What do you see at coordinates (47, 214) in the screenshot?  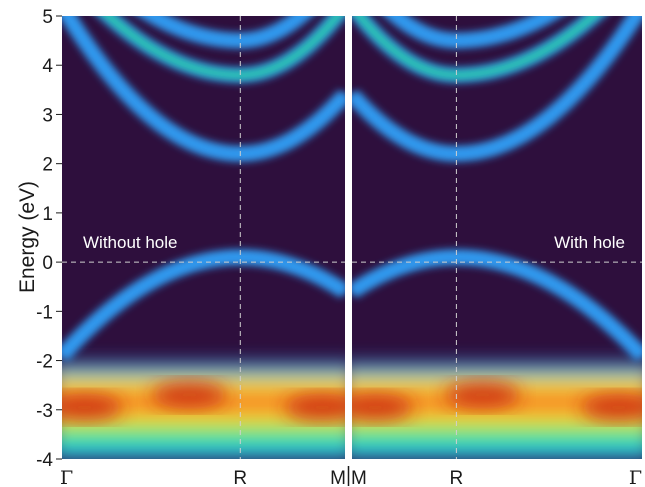 I see `y-tick-label: 1` at bounding box center [47, 214].